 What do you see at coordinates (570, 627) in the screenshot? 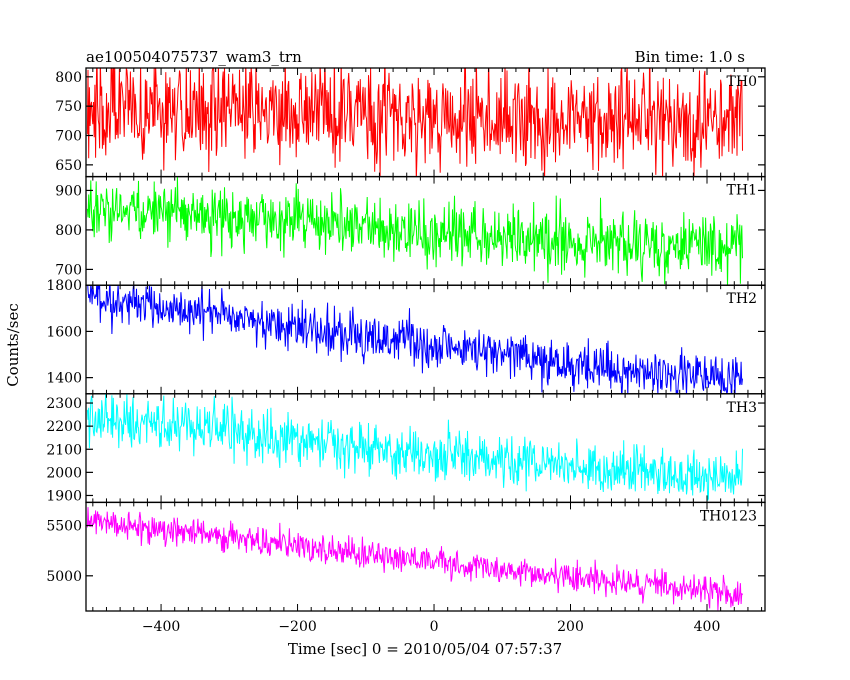
I see `x-tick-label: 200` at bounding box center [570, 627].